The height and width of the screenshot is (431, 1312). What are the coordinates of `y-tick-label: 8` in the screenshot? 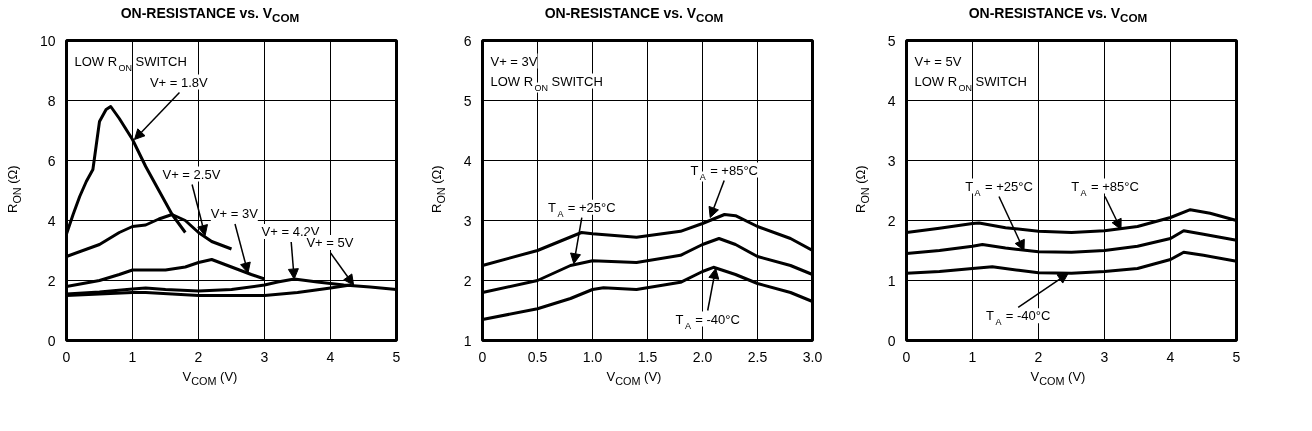 It's located at (51, 100).